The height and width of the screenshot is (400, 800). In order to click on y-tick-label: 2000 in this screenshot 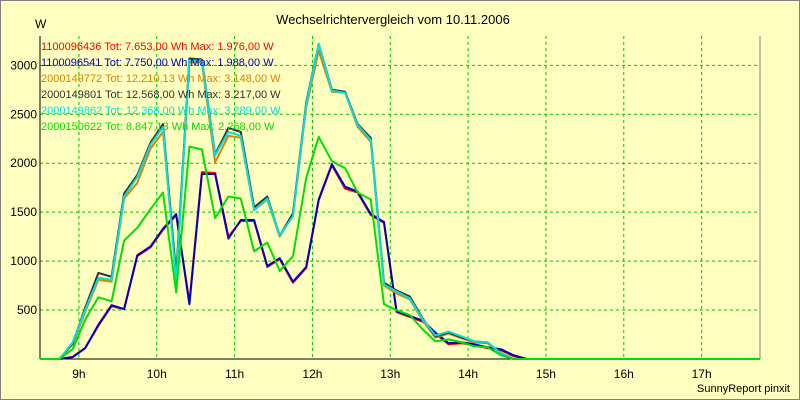, I will do `click(23, 163)`.